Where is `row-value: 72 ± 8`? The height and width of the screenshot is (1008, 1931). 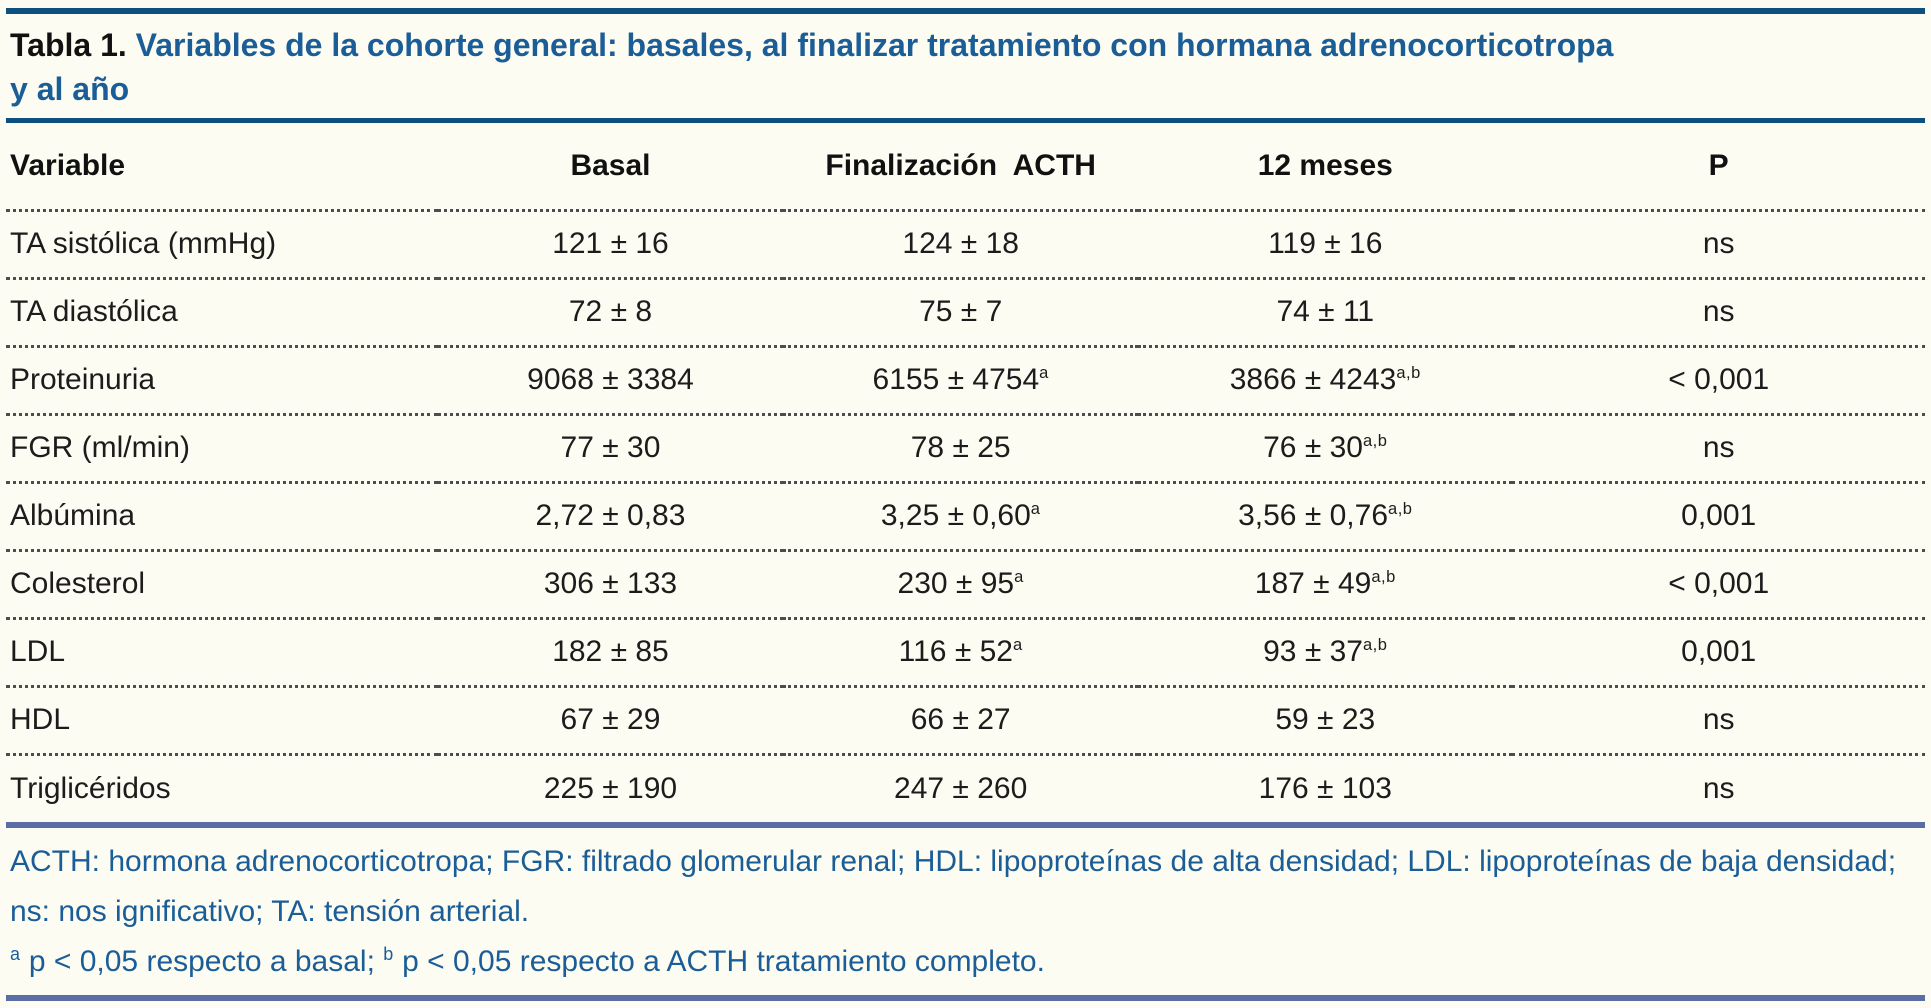 row-value: 72 ± 8 is located at coordinates (610, 311).